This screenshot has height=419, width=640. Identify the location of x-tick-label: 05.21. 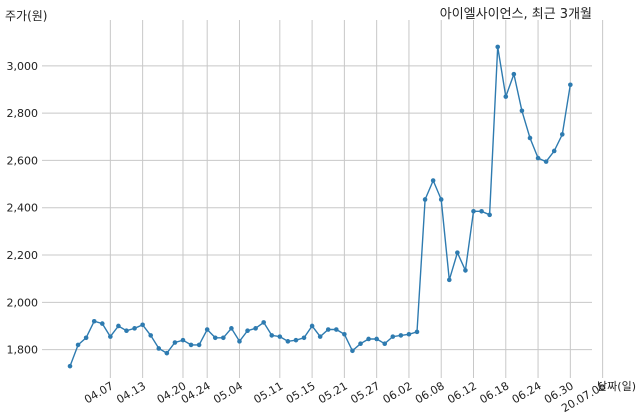
(333, 392).